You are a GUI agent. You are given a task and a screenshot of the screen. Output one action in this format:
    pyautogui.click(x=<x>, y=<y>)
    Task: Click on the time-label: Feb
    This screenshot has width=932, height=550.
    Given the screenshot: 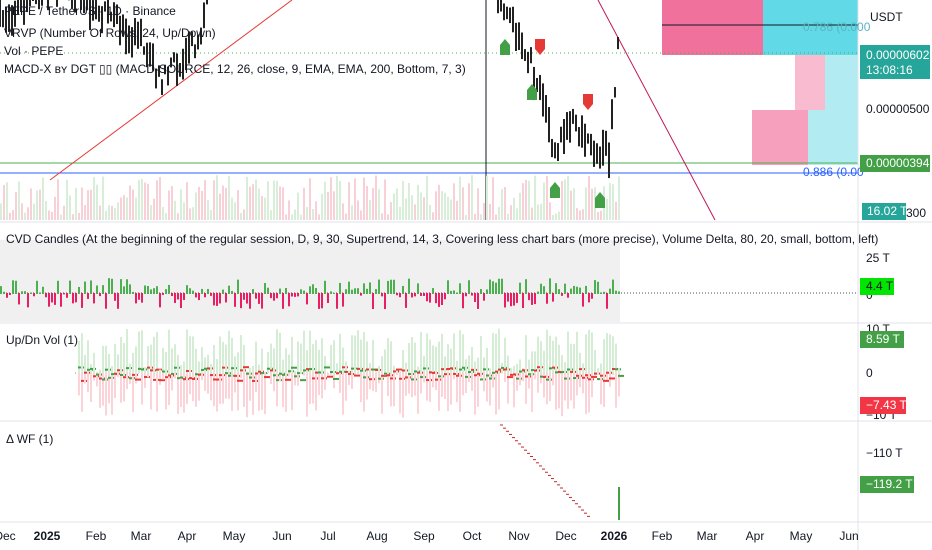 What is the action you would take?
    pyautogui.click(x=96, y=536)
    